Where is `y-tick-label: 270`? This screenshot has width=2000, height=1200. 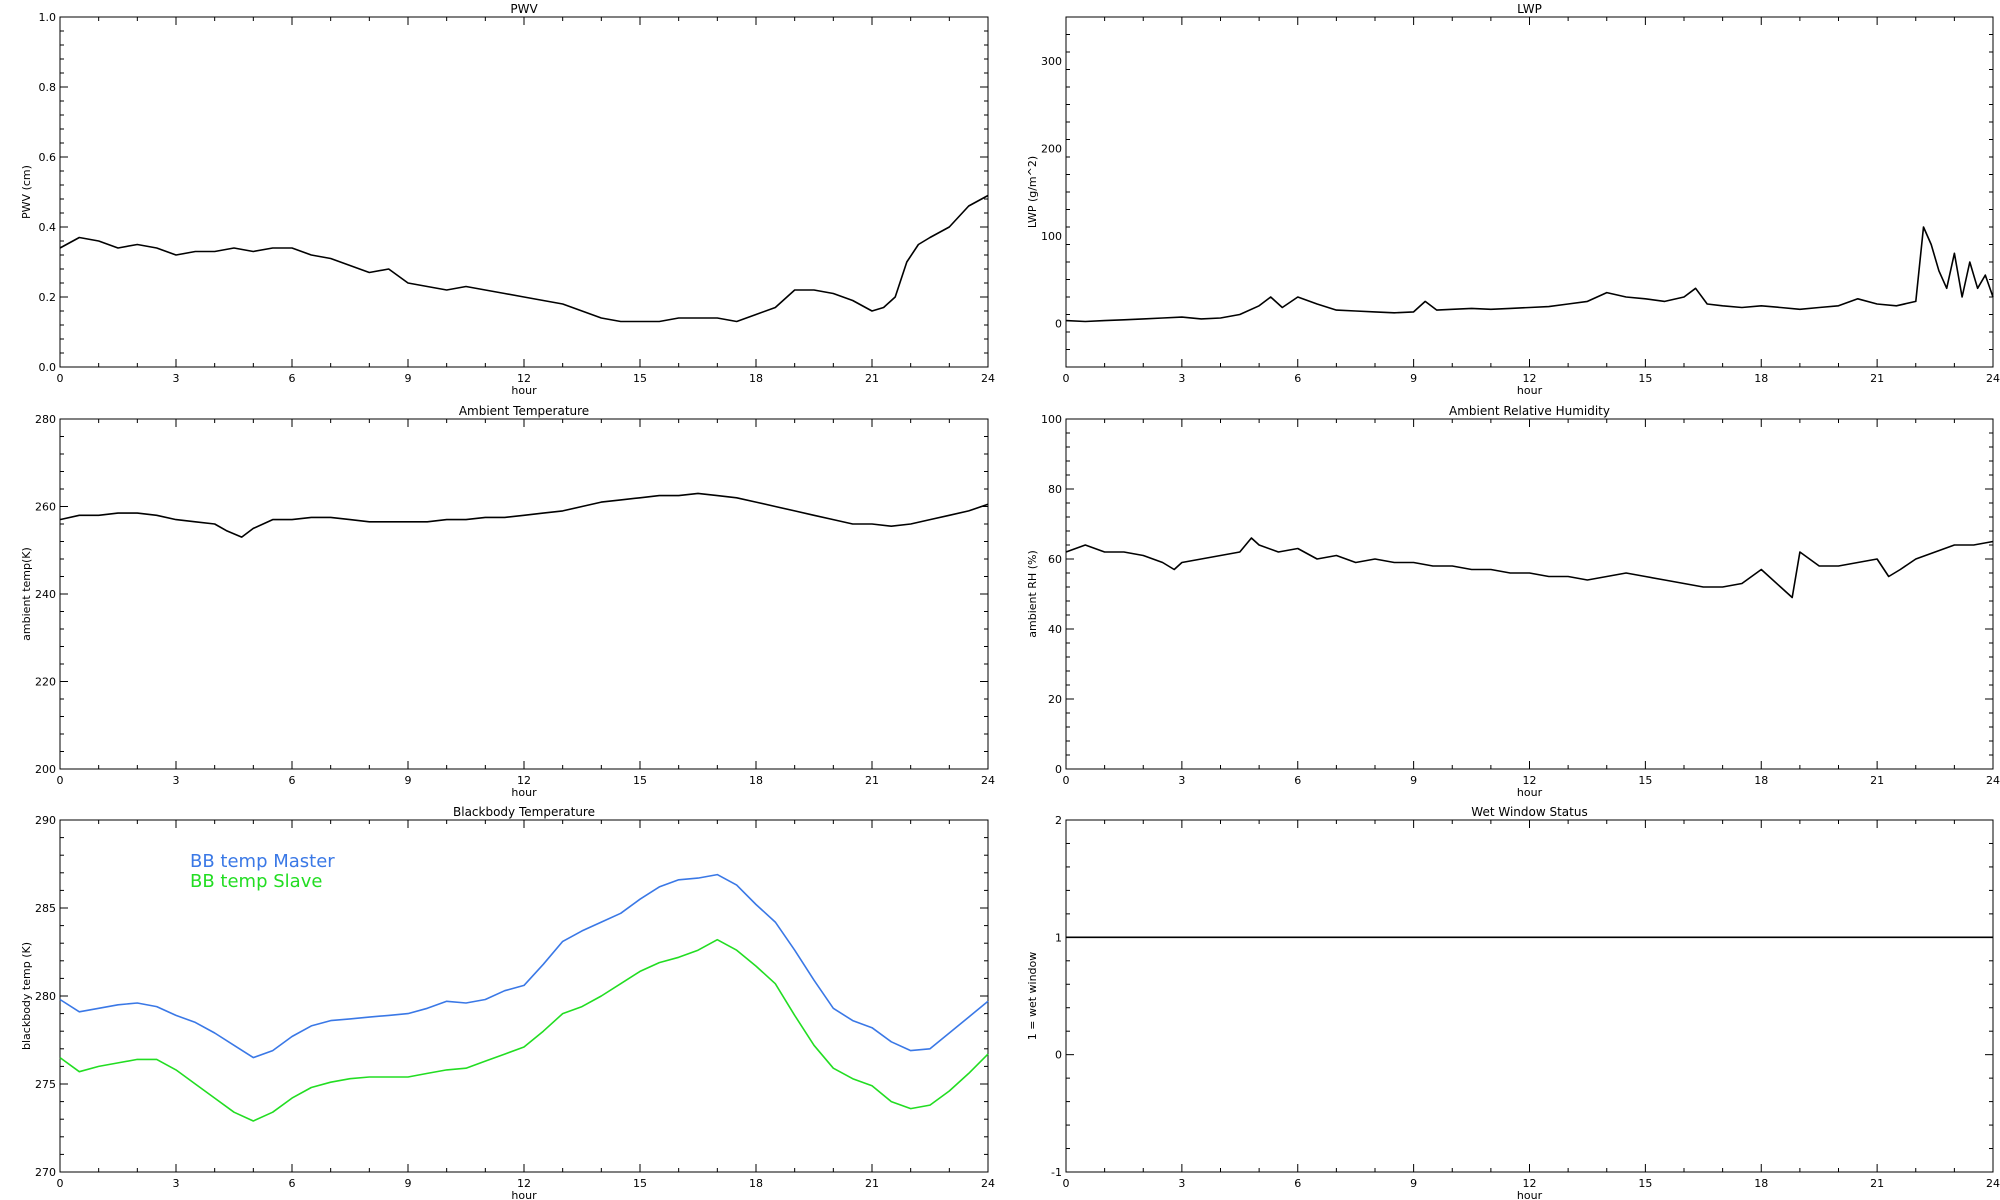
y-tick-label: 270 is located at coordinates (45, 1172).